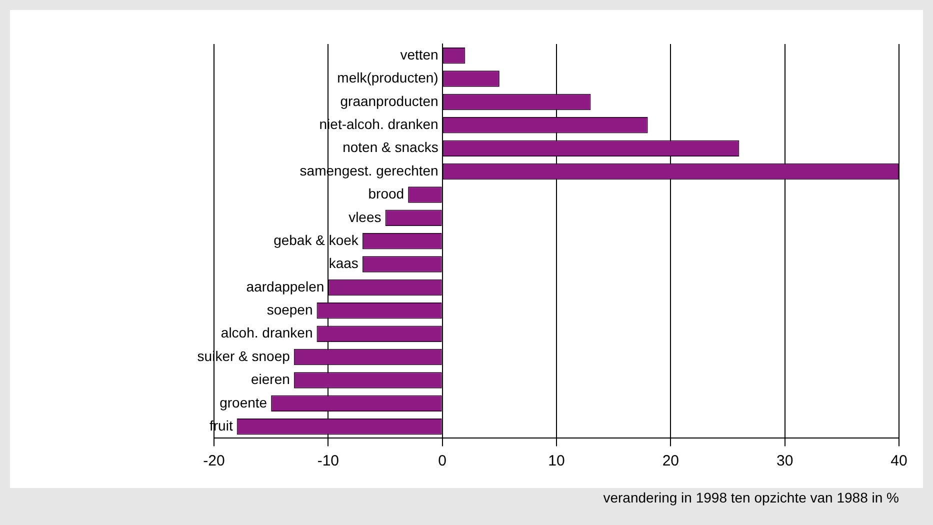  Describe the element at coordinates (899, 461) in the screenshot. I see `x-tick-label: 40` at that location.